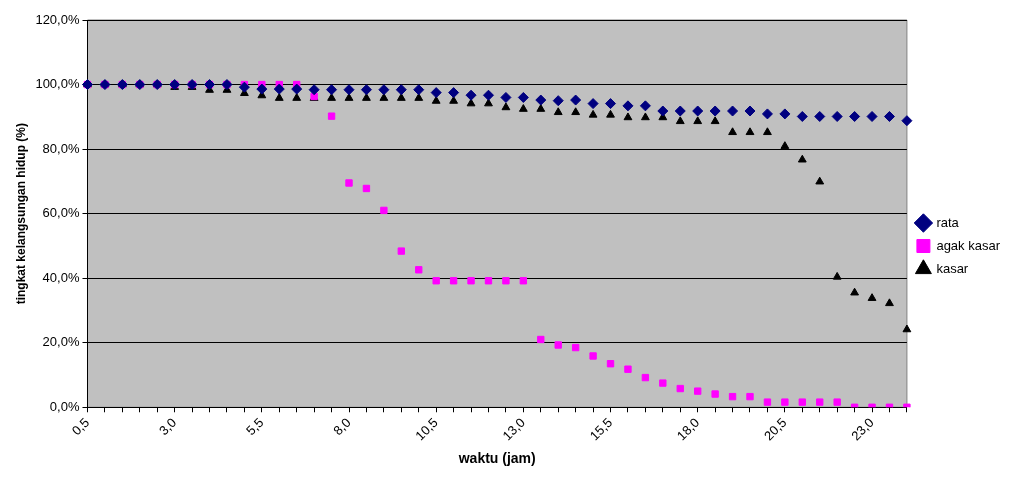 Image resolution: width=1020 pixels, height=477 pixels. I want to click on x-tick-label: 8,0, so click(342, 426).